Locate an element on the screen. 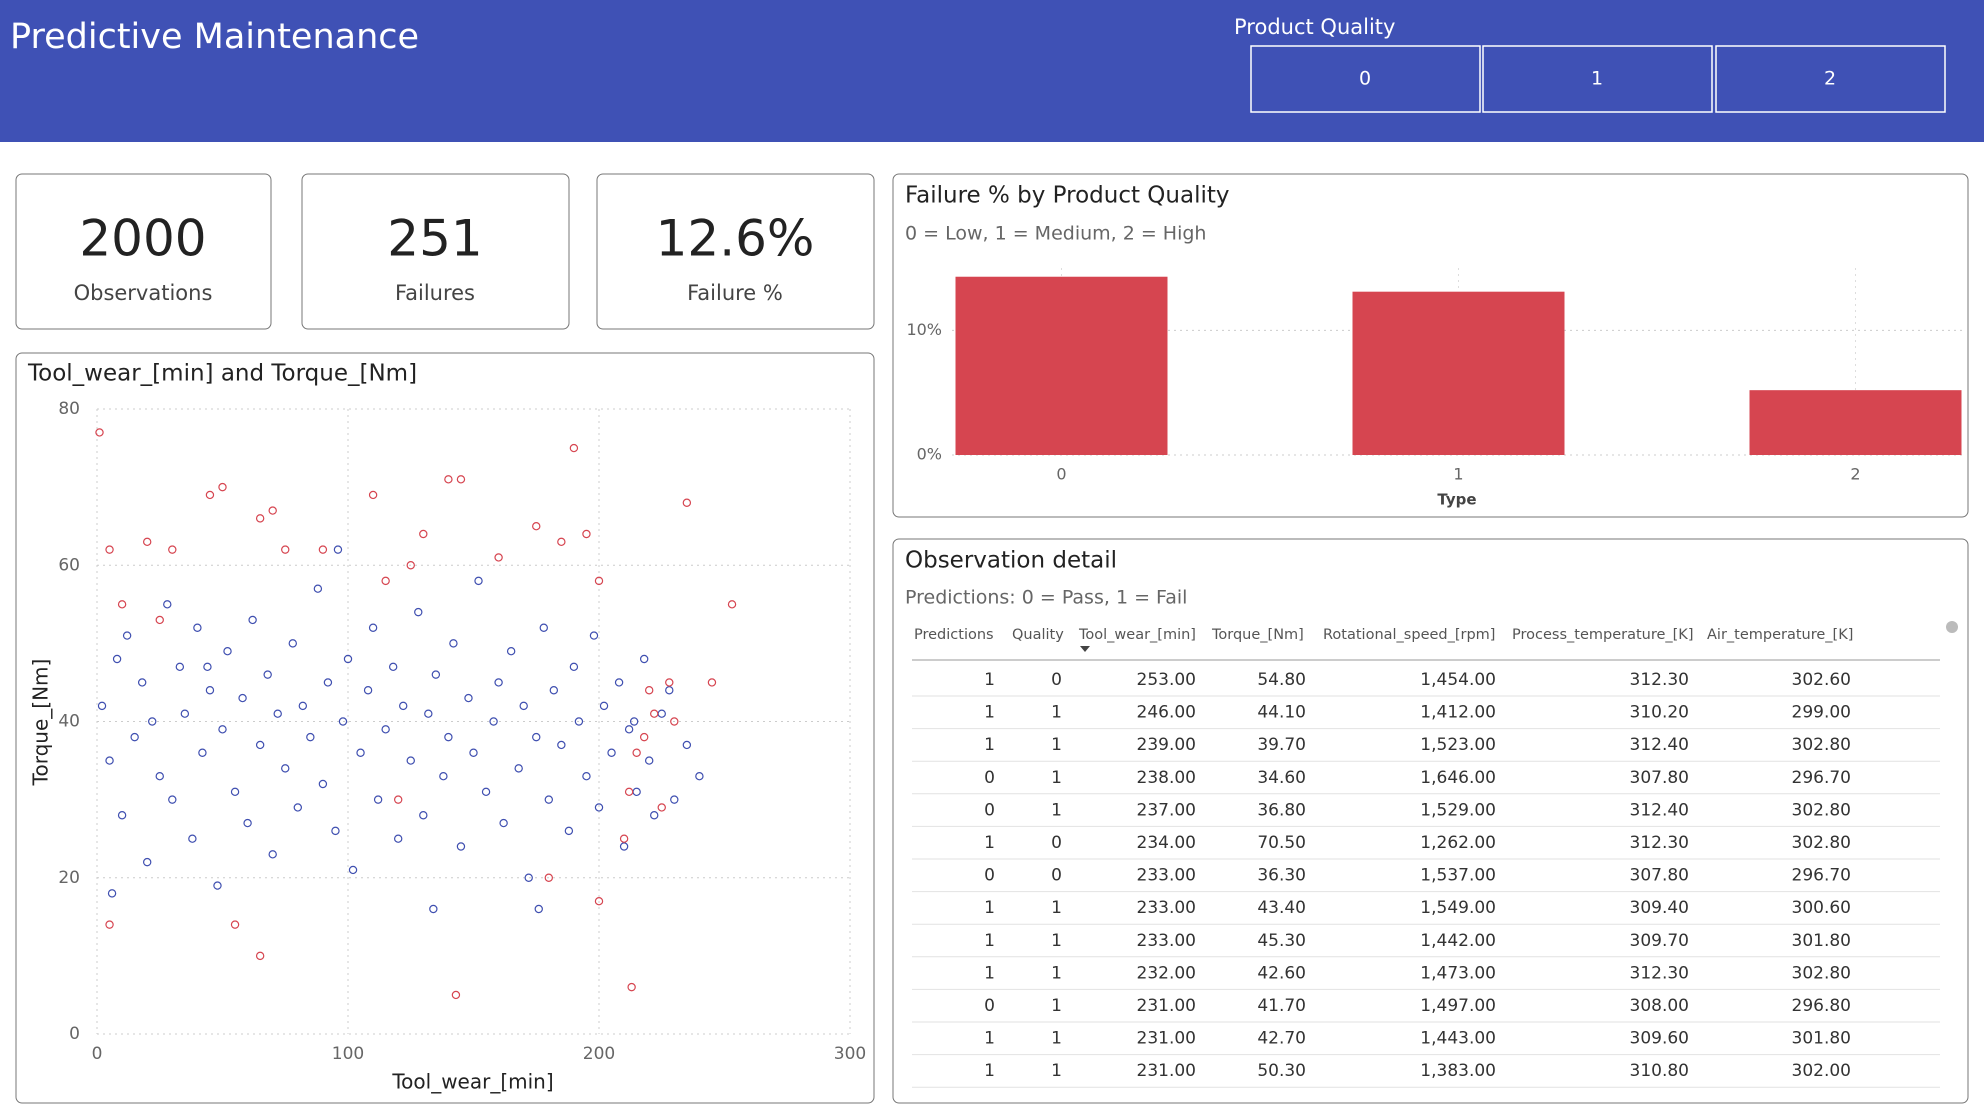  column-header: Torque_[Nm] is located at coordinates (1257, 635).